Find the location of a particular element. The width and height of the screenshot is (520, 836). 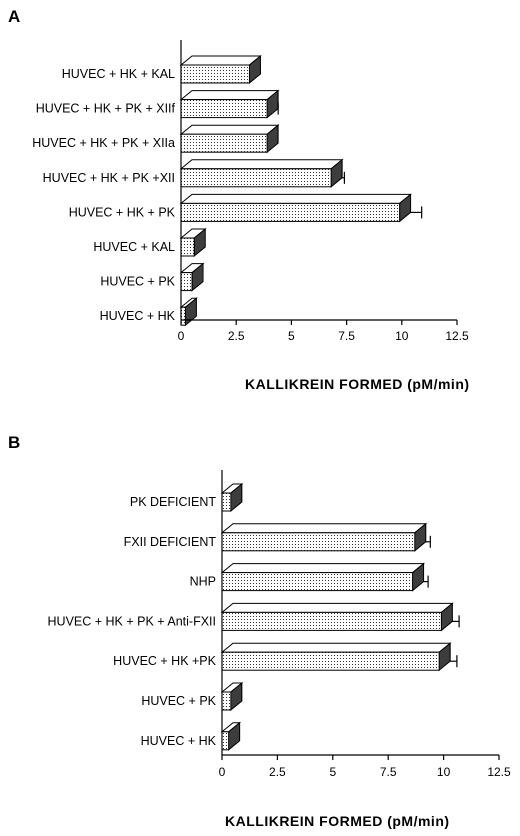

category-label: HUVEC + HK + PK + Anti-FXII is located at coordinates (132, 621).